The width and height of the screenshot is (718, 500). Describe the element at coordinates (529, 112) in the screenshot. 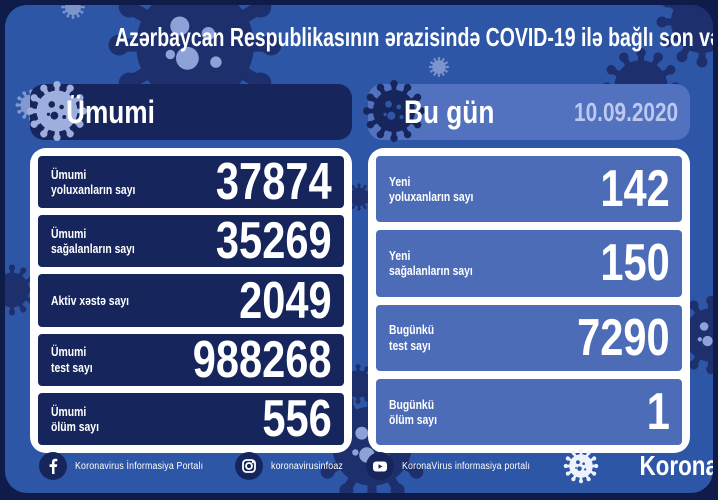

I see `today-panel-header: Bu gün 10.09.2020` at that location.